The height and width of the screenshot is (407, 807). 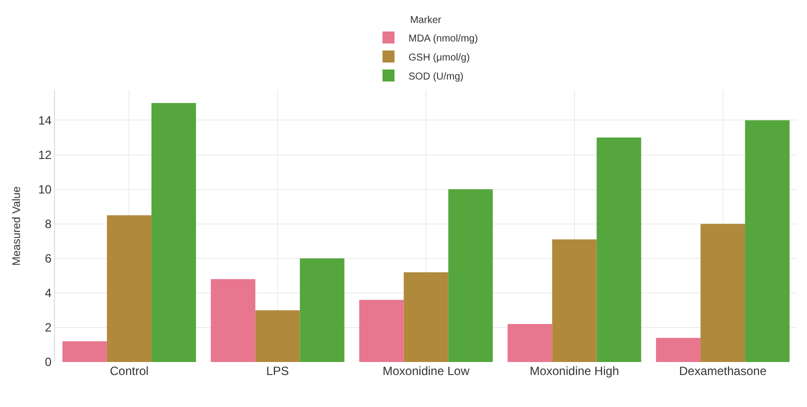 I want to click on y-tick-label: 10, so click(x=45, y=189).